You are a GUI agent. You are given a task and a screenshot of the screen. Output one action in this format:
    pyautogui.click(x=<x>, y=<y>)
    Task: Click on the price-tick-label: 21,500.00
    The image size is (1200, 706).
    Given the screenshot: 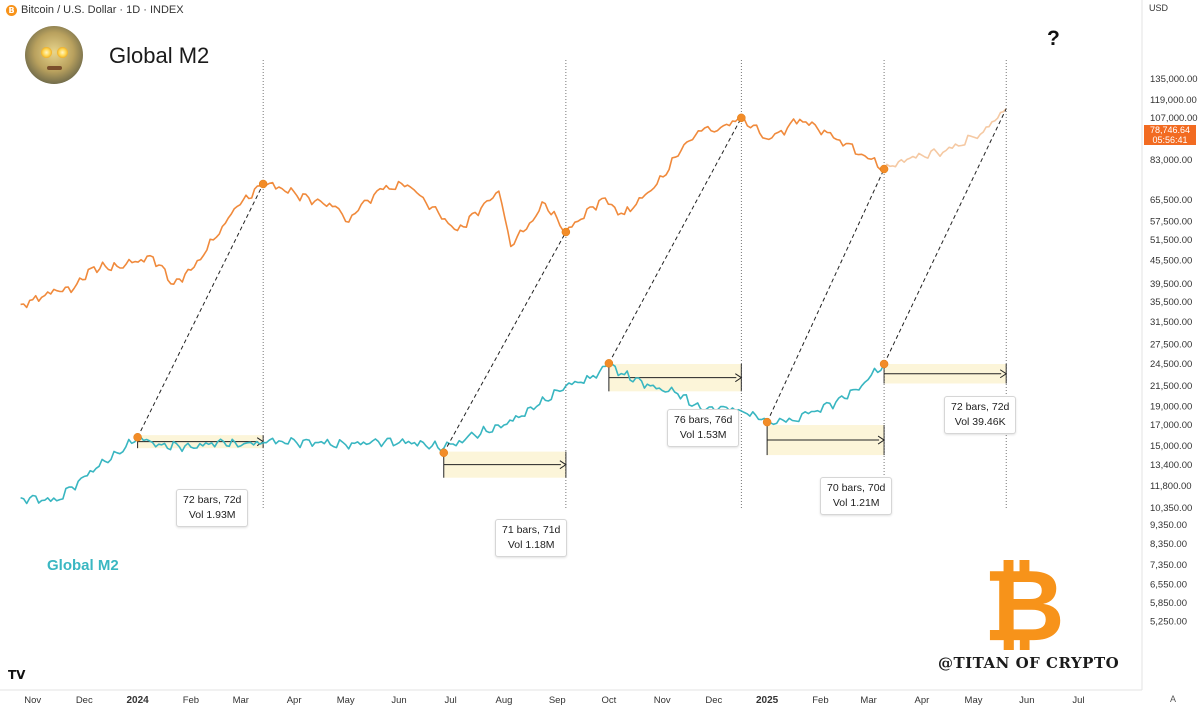 What is the action you would take?
    pyautogui.click(x=1171, y=386)
    